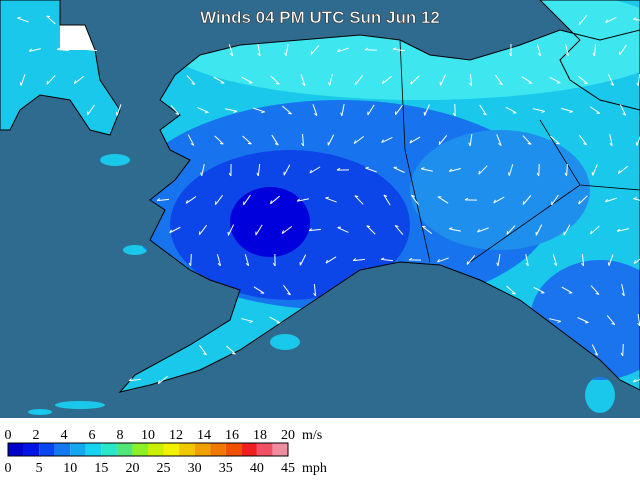 The height and width of the screenshot is (480, 640). Describe the element at coordinates (132, 468) in the screenshot. I see `mph-label: 20` at that location.